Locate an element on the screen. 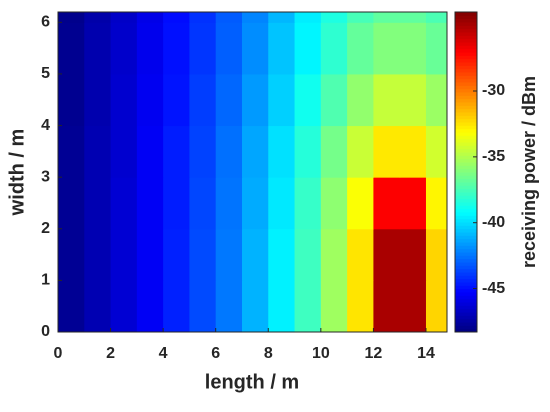  colorbar-tick-label: -30 is located at coordinates (493, 90).